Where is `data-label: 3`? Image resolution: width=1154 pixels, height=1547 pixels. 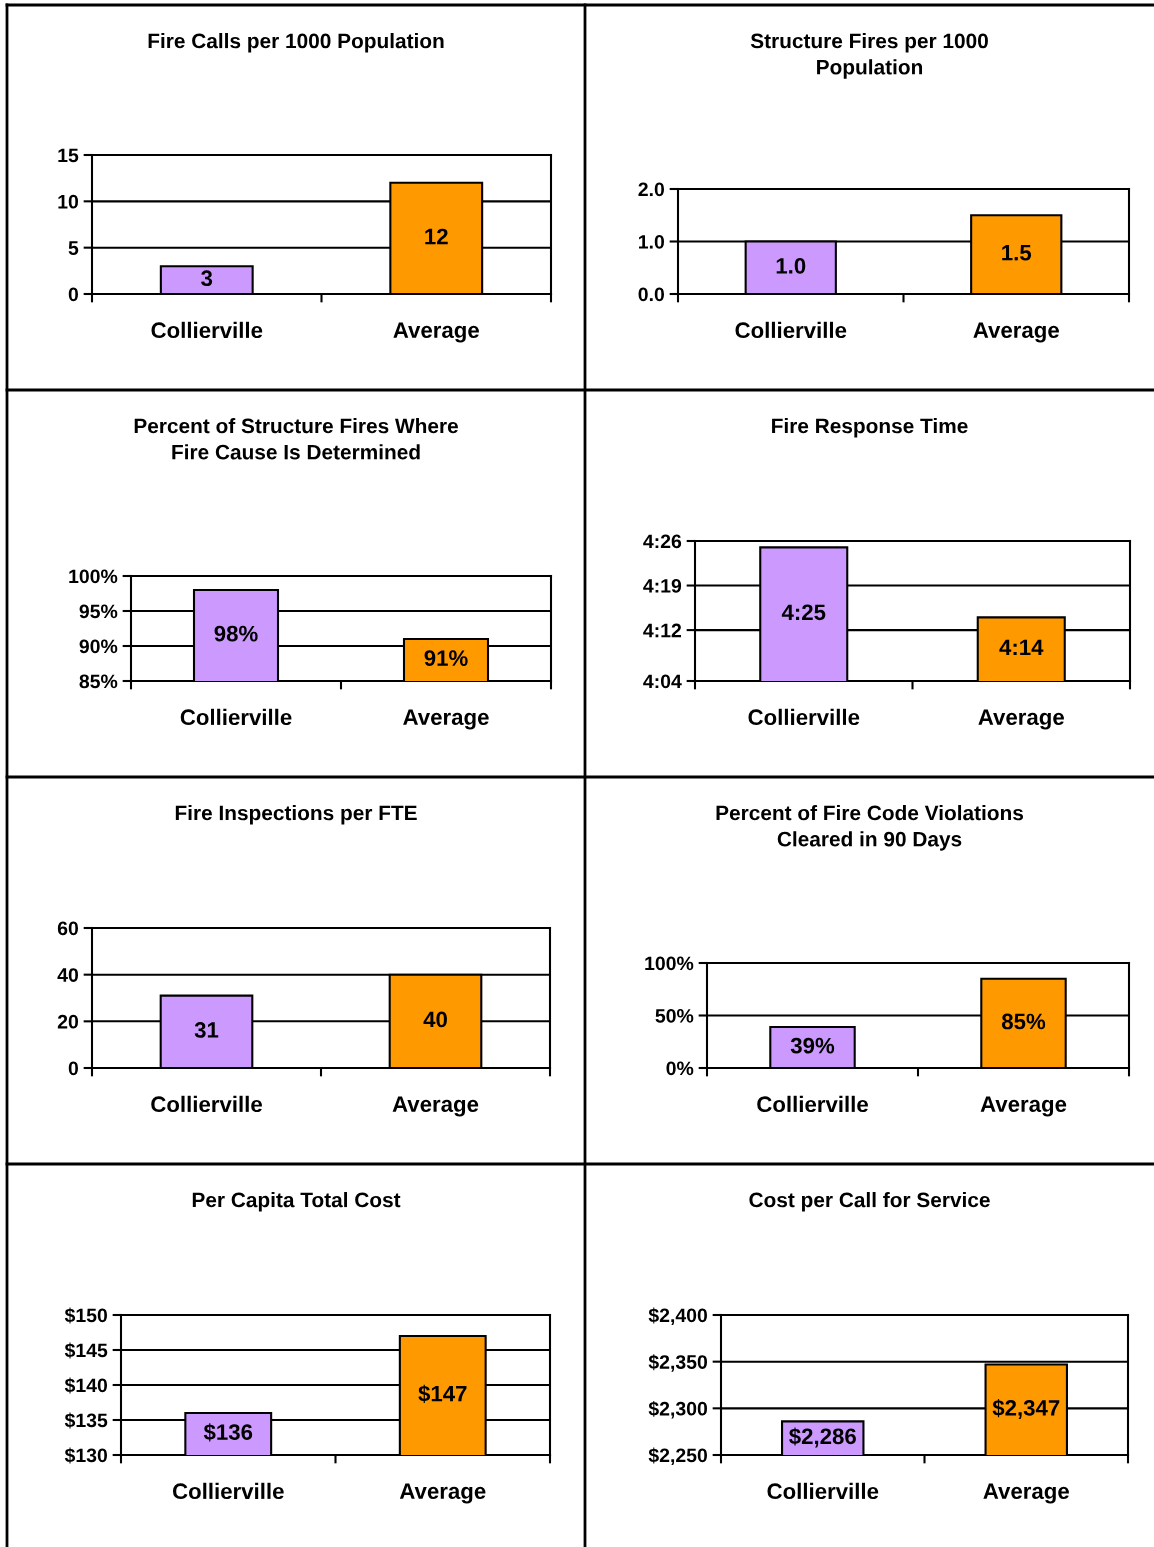
data-label: 3 is located at coordinates (207, 278).